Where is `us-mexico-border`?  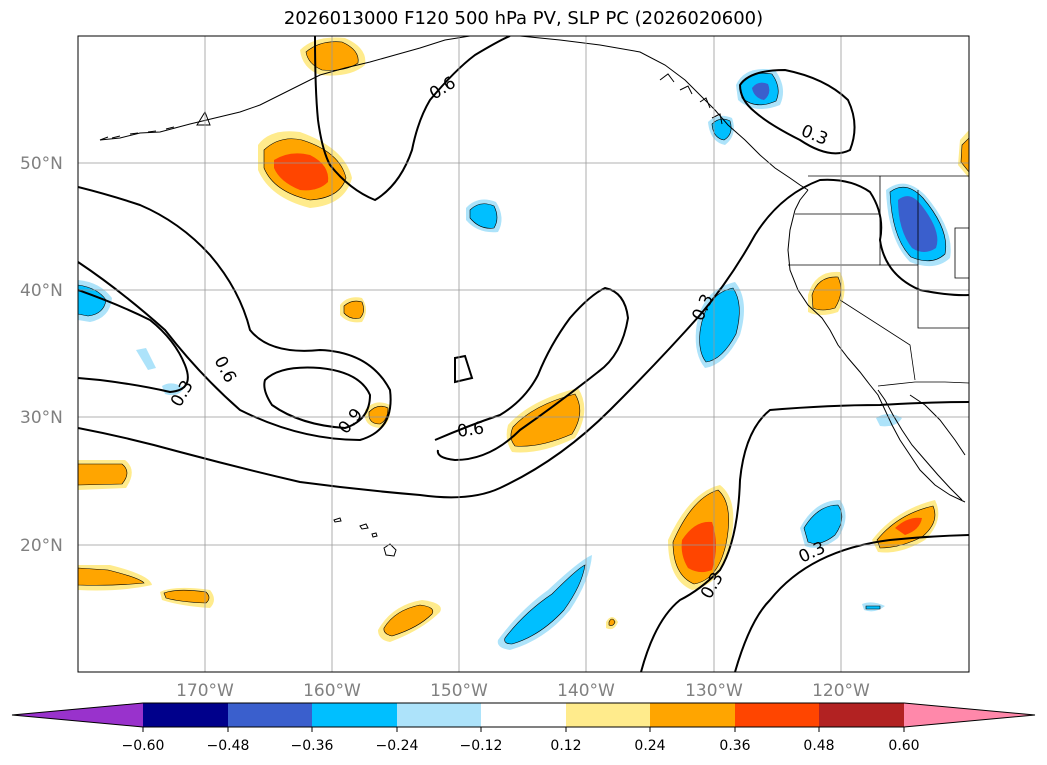 us-mexico-border is located at coordinates (923, 384).